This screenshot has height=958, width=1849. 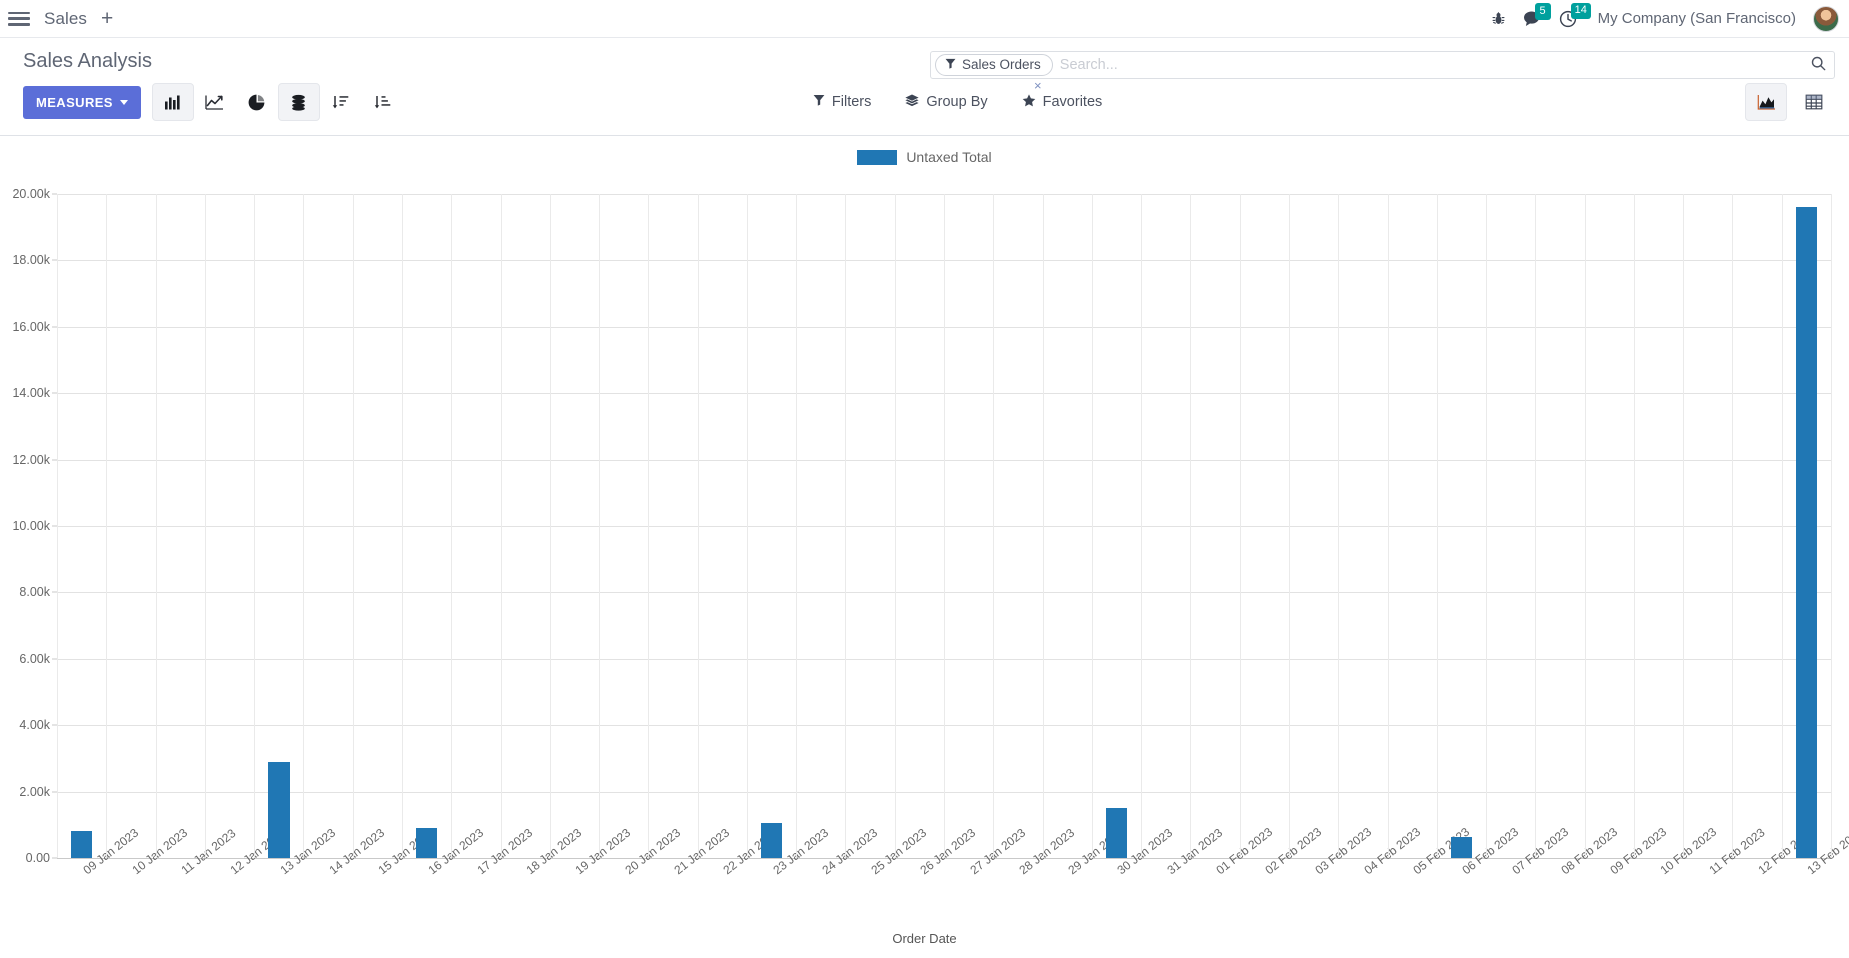 What do you see at coordinates (924, 61) in the screenshot?
I see `control-panel-top-row: Sales Analysis` at bounding box center [924, 61].